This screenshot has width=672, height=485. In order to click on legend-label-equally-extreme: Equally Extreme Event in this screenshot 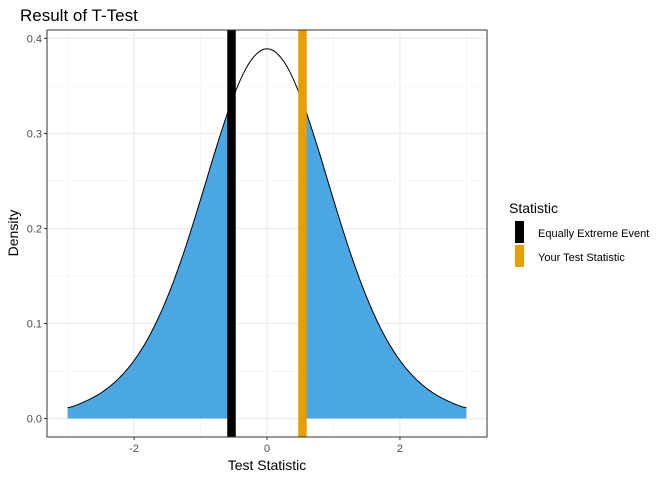, I will do `click(593, 234)`.